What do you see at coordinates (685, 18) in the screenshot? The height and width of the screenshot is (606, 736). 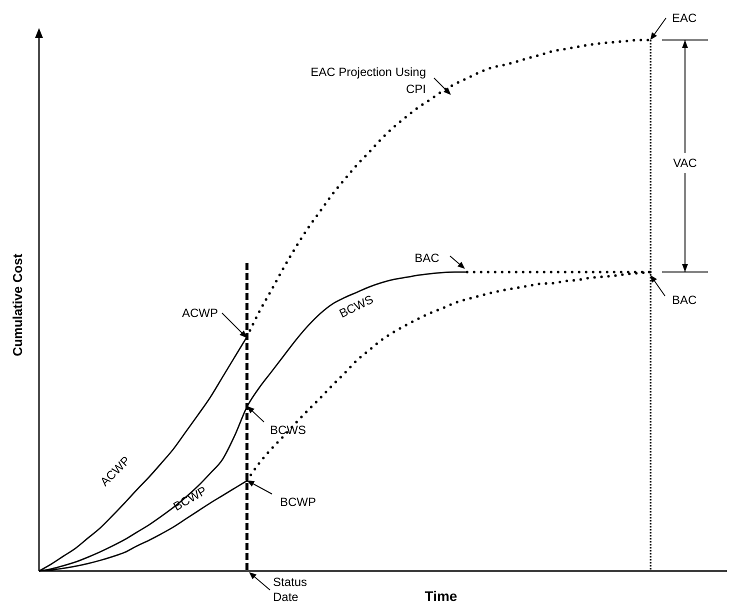 I see `text: EAC` at bounding box center [685, 18].